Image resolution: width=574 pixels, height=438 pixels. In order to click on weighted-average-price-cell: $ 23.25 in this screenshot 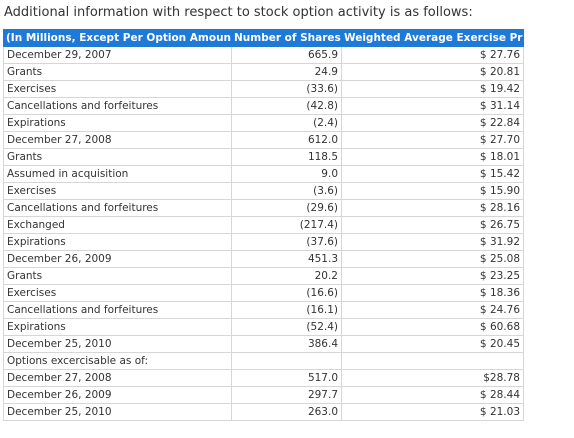, I will do `click(432, 276)`.